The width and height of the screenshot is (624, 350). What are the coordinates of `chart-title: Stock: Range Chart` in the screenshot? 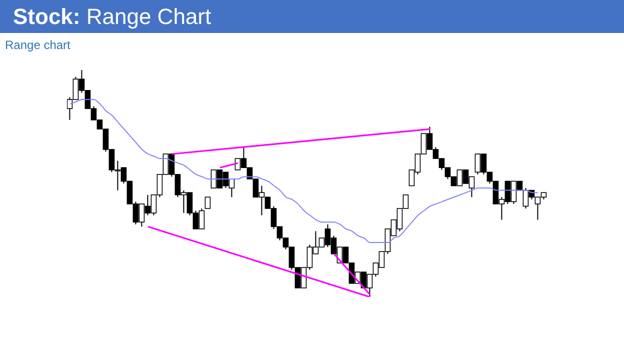 It's located at (312, 16).